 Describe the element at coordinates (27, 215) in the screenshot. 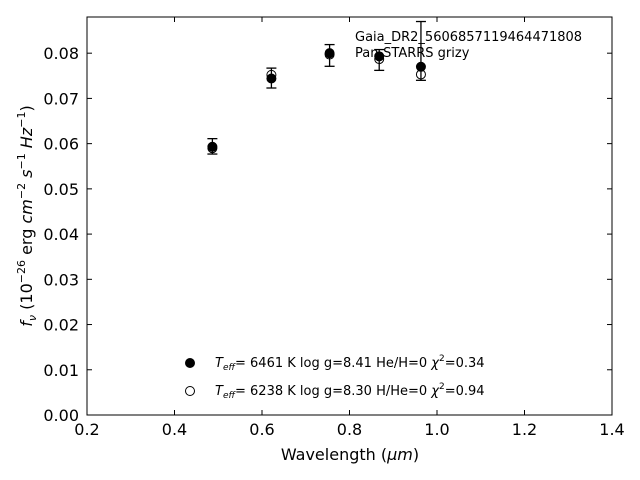

I see `y-axis-label: fν (10−26 erg cm−2 s−1 Hz−1)` at that location.